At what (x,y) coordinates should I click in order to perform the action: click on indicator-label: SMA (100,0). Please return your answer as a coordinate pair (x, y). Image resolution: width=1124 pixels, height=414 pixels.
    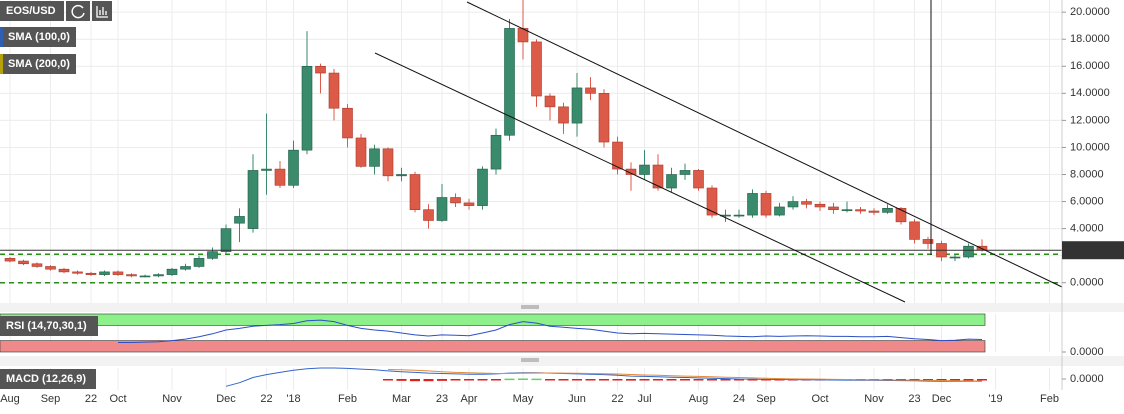
    Looking at the image, I should click on (39, 37).